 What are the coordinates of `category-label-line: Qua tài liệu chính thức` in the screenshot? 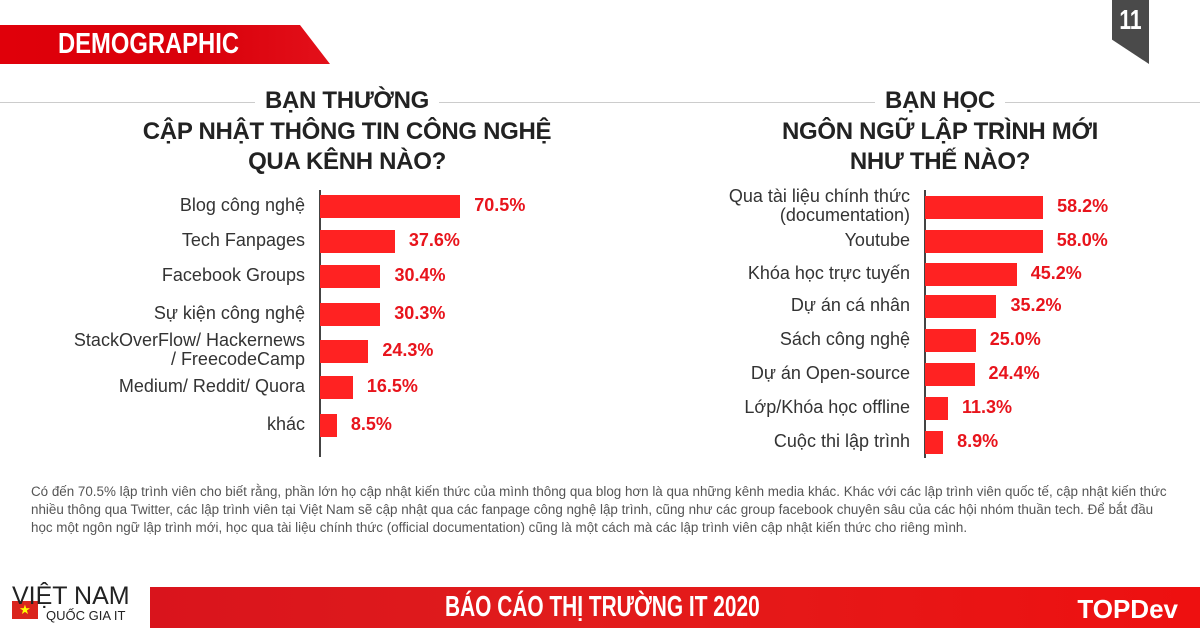 It's located at (819, 196).